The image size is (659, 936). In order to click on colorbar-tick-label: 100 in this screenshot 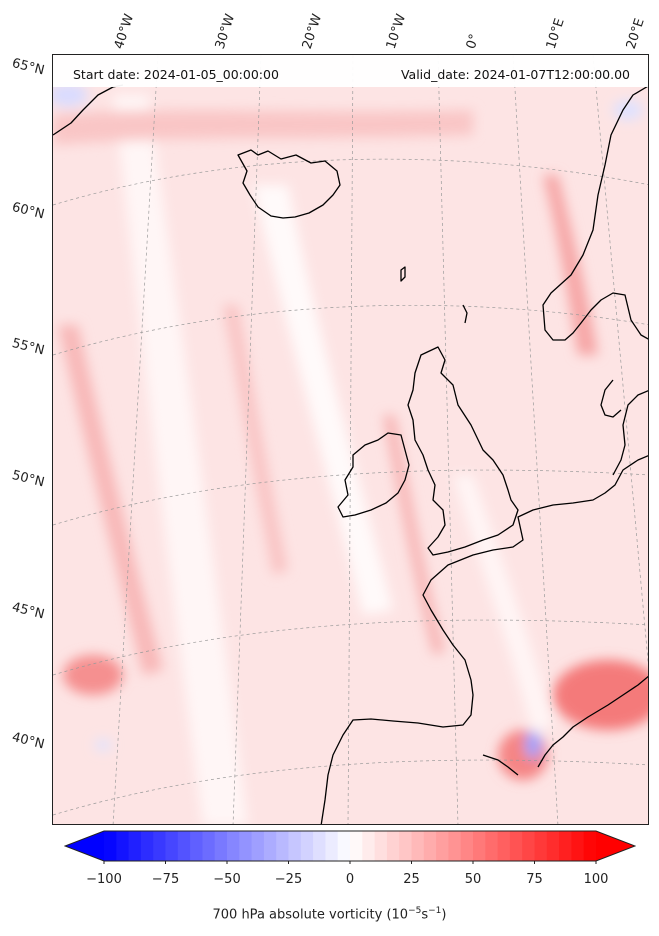, I will do `click(596, 879)`.